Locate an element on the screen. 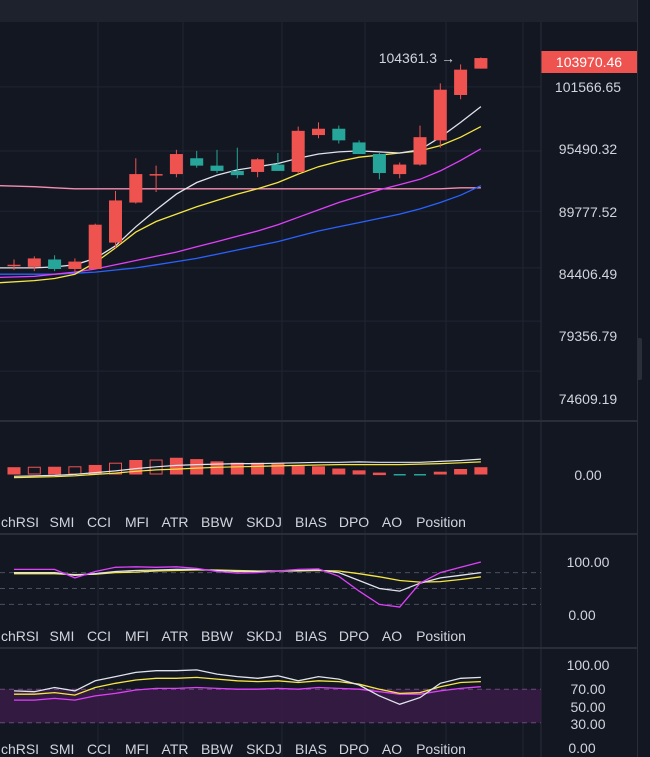 This screenshot has height=757, width=650. ma20-line is located at coordinates (241, 213).